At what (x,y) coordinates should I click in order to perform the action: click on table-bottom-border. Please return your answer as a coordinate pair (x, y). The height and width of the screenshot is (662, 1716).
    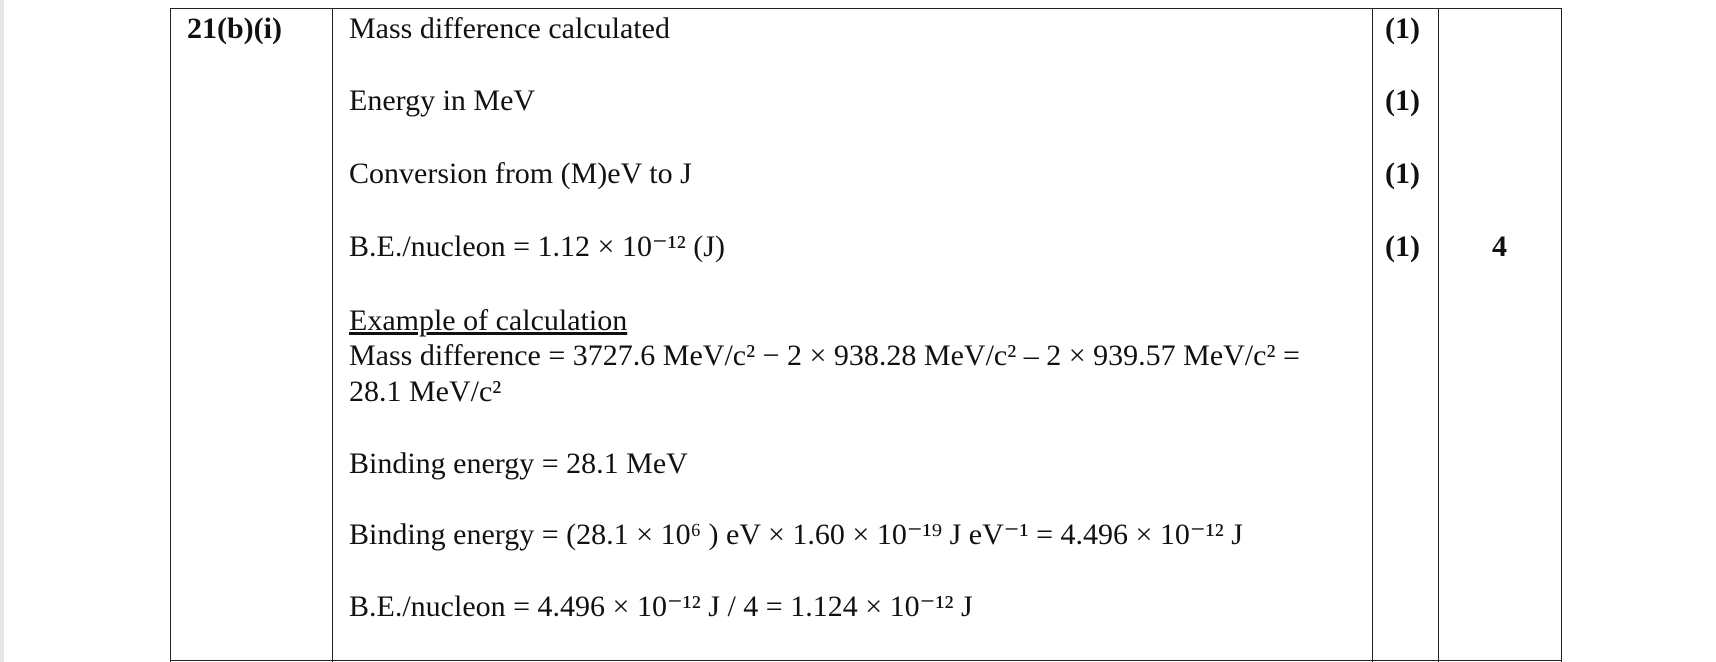
    Looking at the image, I should click on (866, 660).